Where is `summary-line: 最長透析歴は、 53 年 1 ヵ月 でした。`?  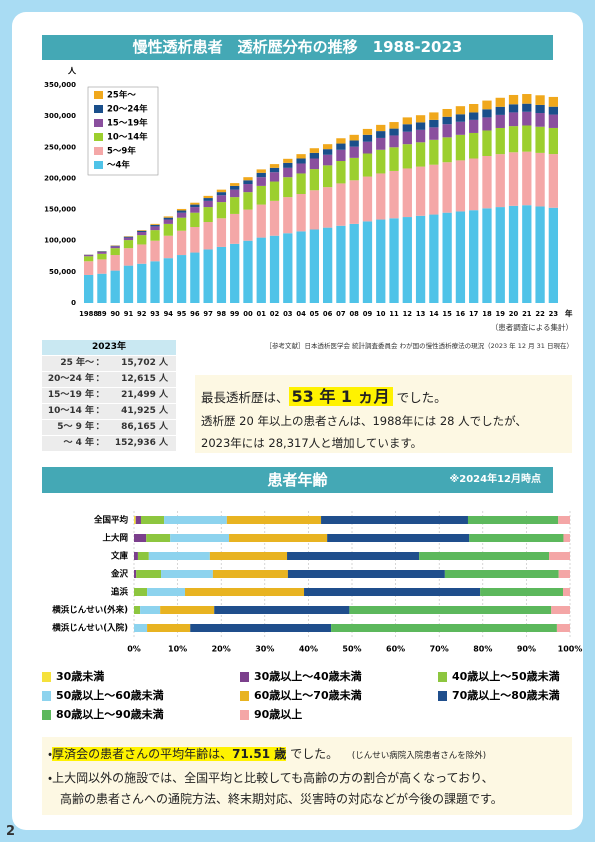 summary-line: 最長透析歴は、 53 年 1 ヵ月 でした。 is located at coordinates (383, 395).